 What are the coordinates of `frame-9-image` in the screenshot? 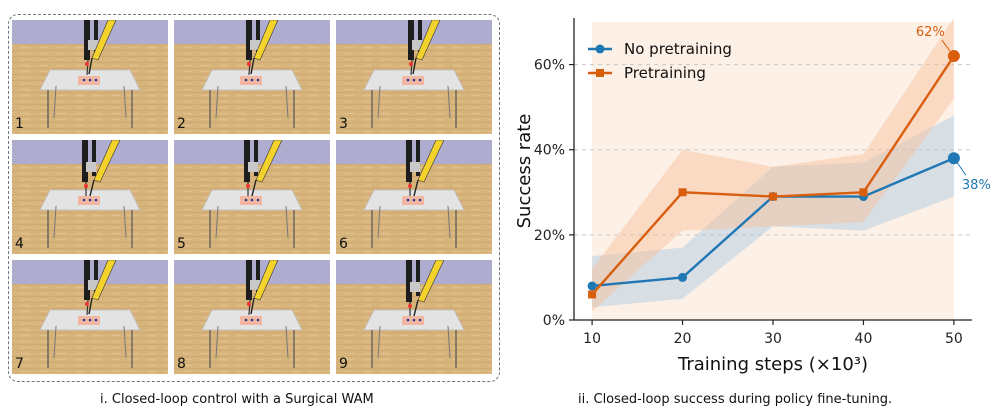 It's located at (414, 317).